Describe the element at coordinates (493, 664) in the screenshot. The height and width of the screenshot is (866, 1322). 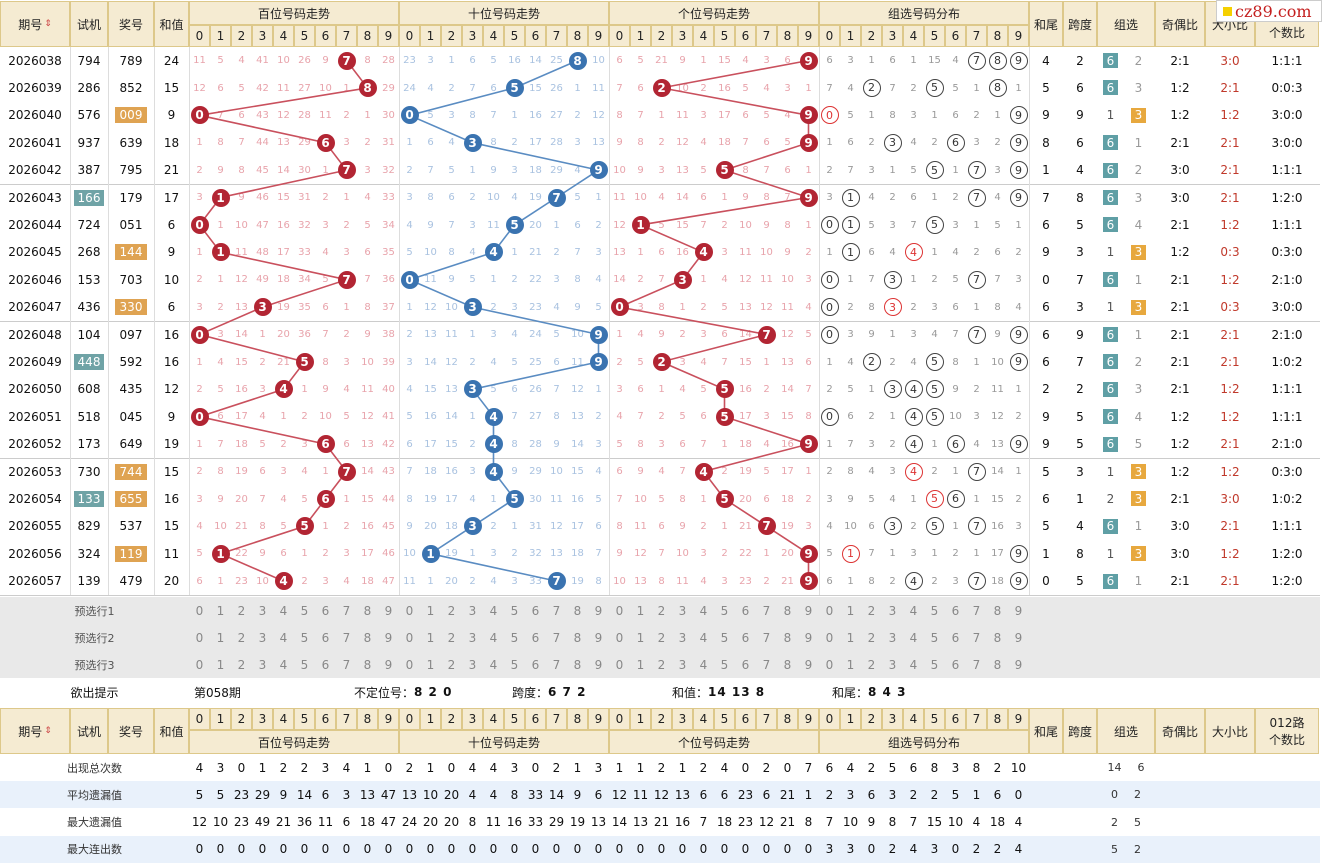
I see `pred-digit-tens: 4` at that location.